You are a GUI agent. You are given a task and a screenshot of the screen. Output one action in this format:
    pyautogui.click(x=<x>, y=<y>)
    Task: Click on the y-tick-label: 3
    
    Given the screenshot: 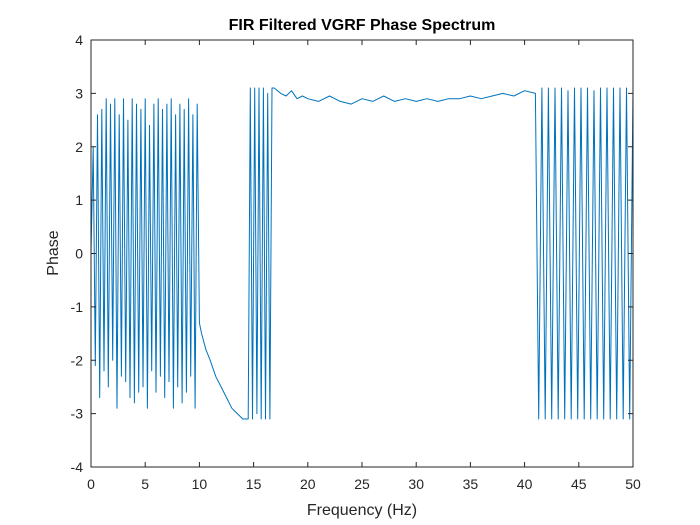 What is the action you would take?
    pyautogui.click(x=79, y=93)
    